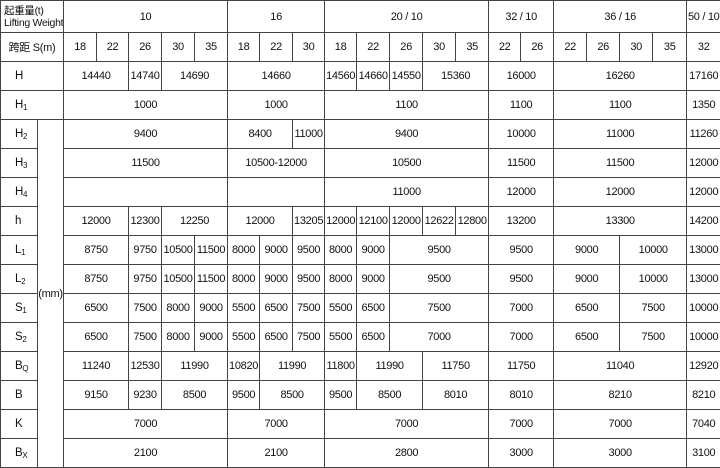  I want to click on span-cell: 22, so click(570, 47).